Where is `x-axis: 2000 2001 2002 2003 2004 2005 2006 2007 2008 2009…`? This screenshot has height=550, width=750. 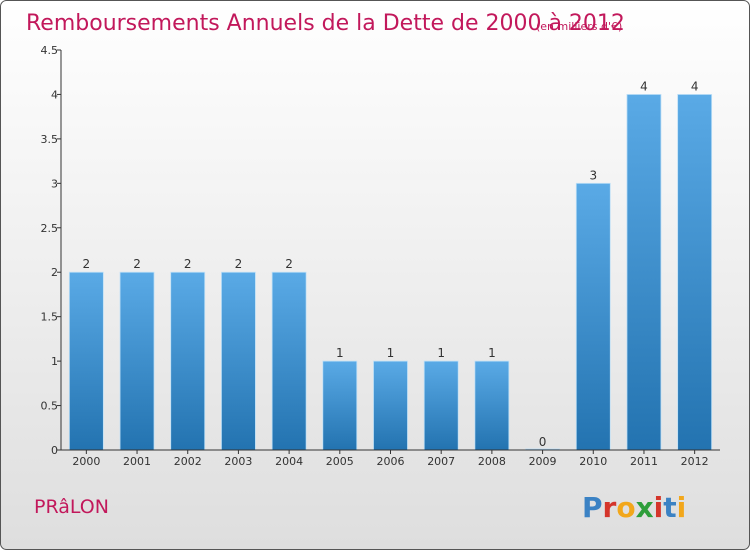 x-axis: 2000 2001 2002 2003 2004 2005 2006 2007 2008 2009… is located at coordinates (390, 458).